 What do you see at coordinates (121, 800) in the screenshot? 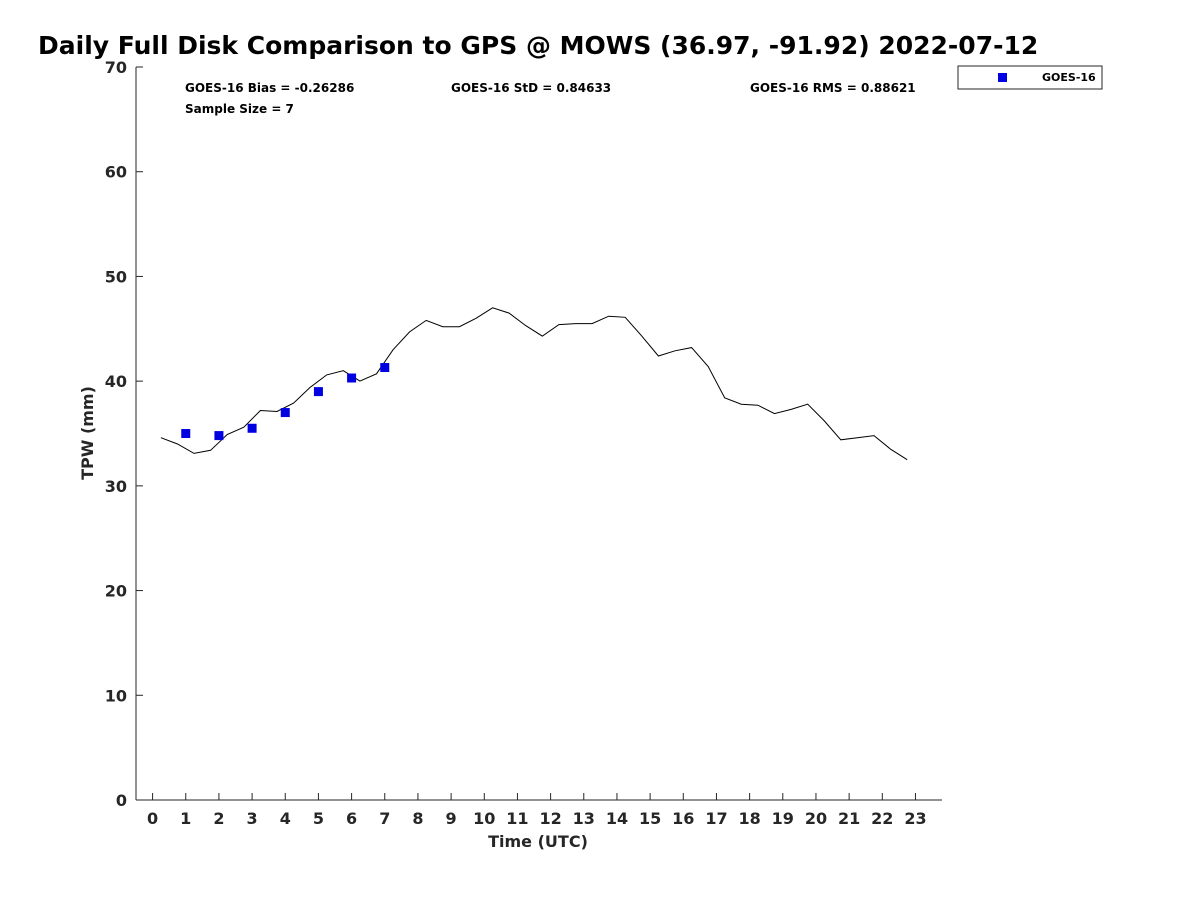
I see `y-tick-label: 0` at bounding box center [121, 800].